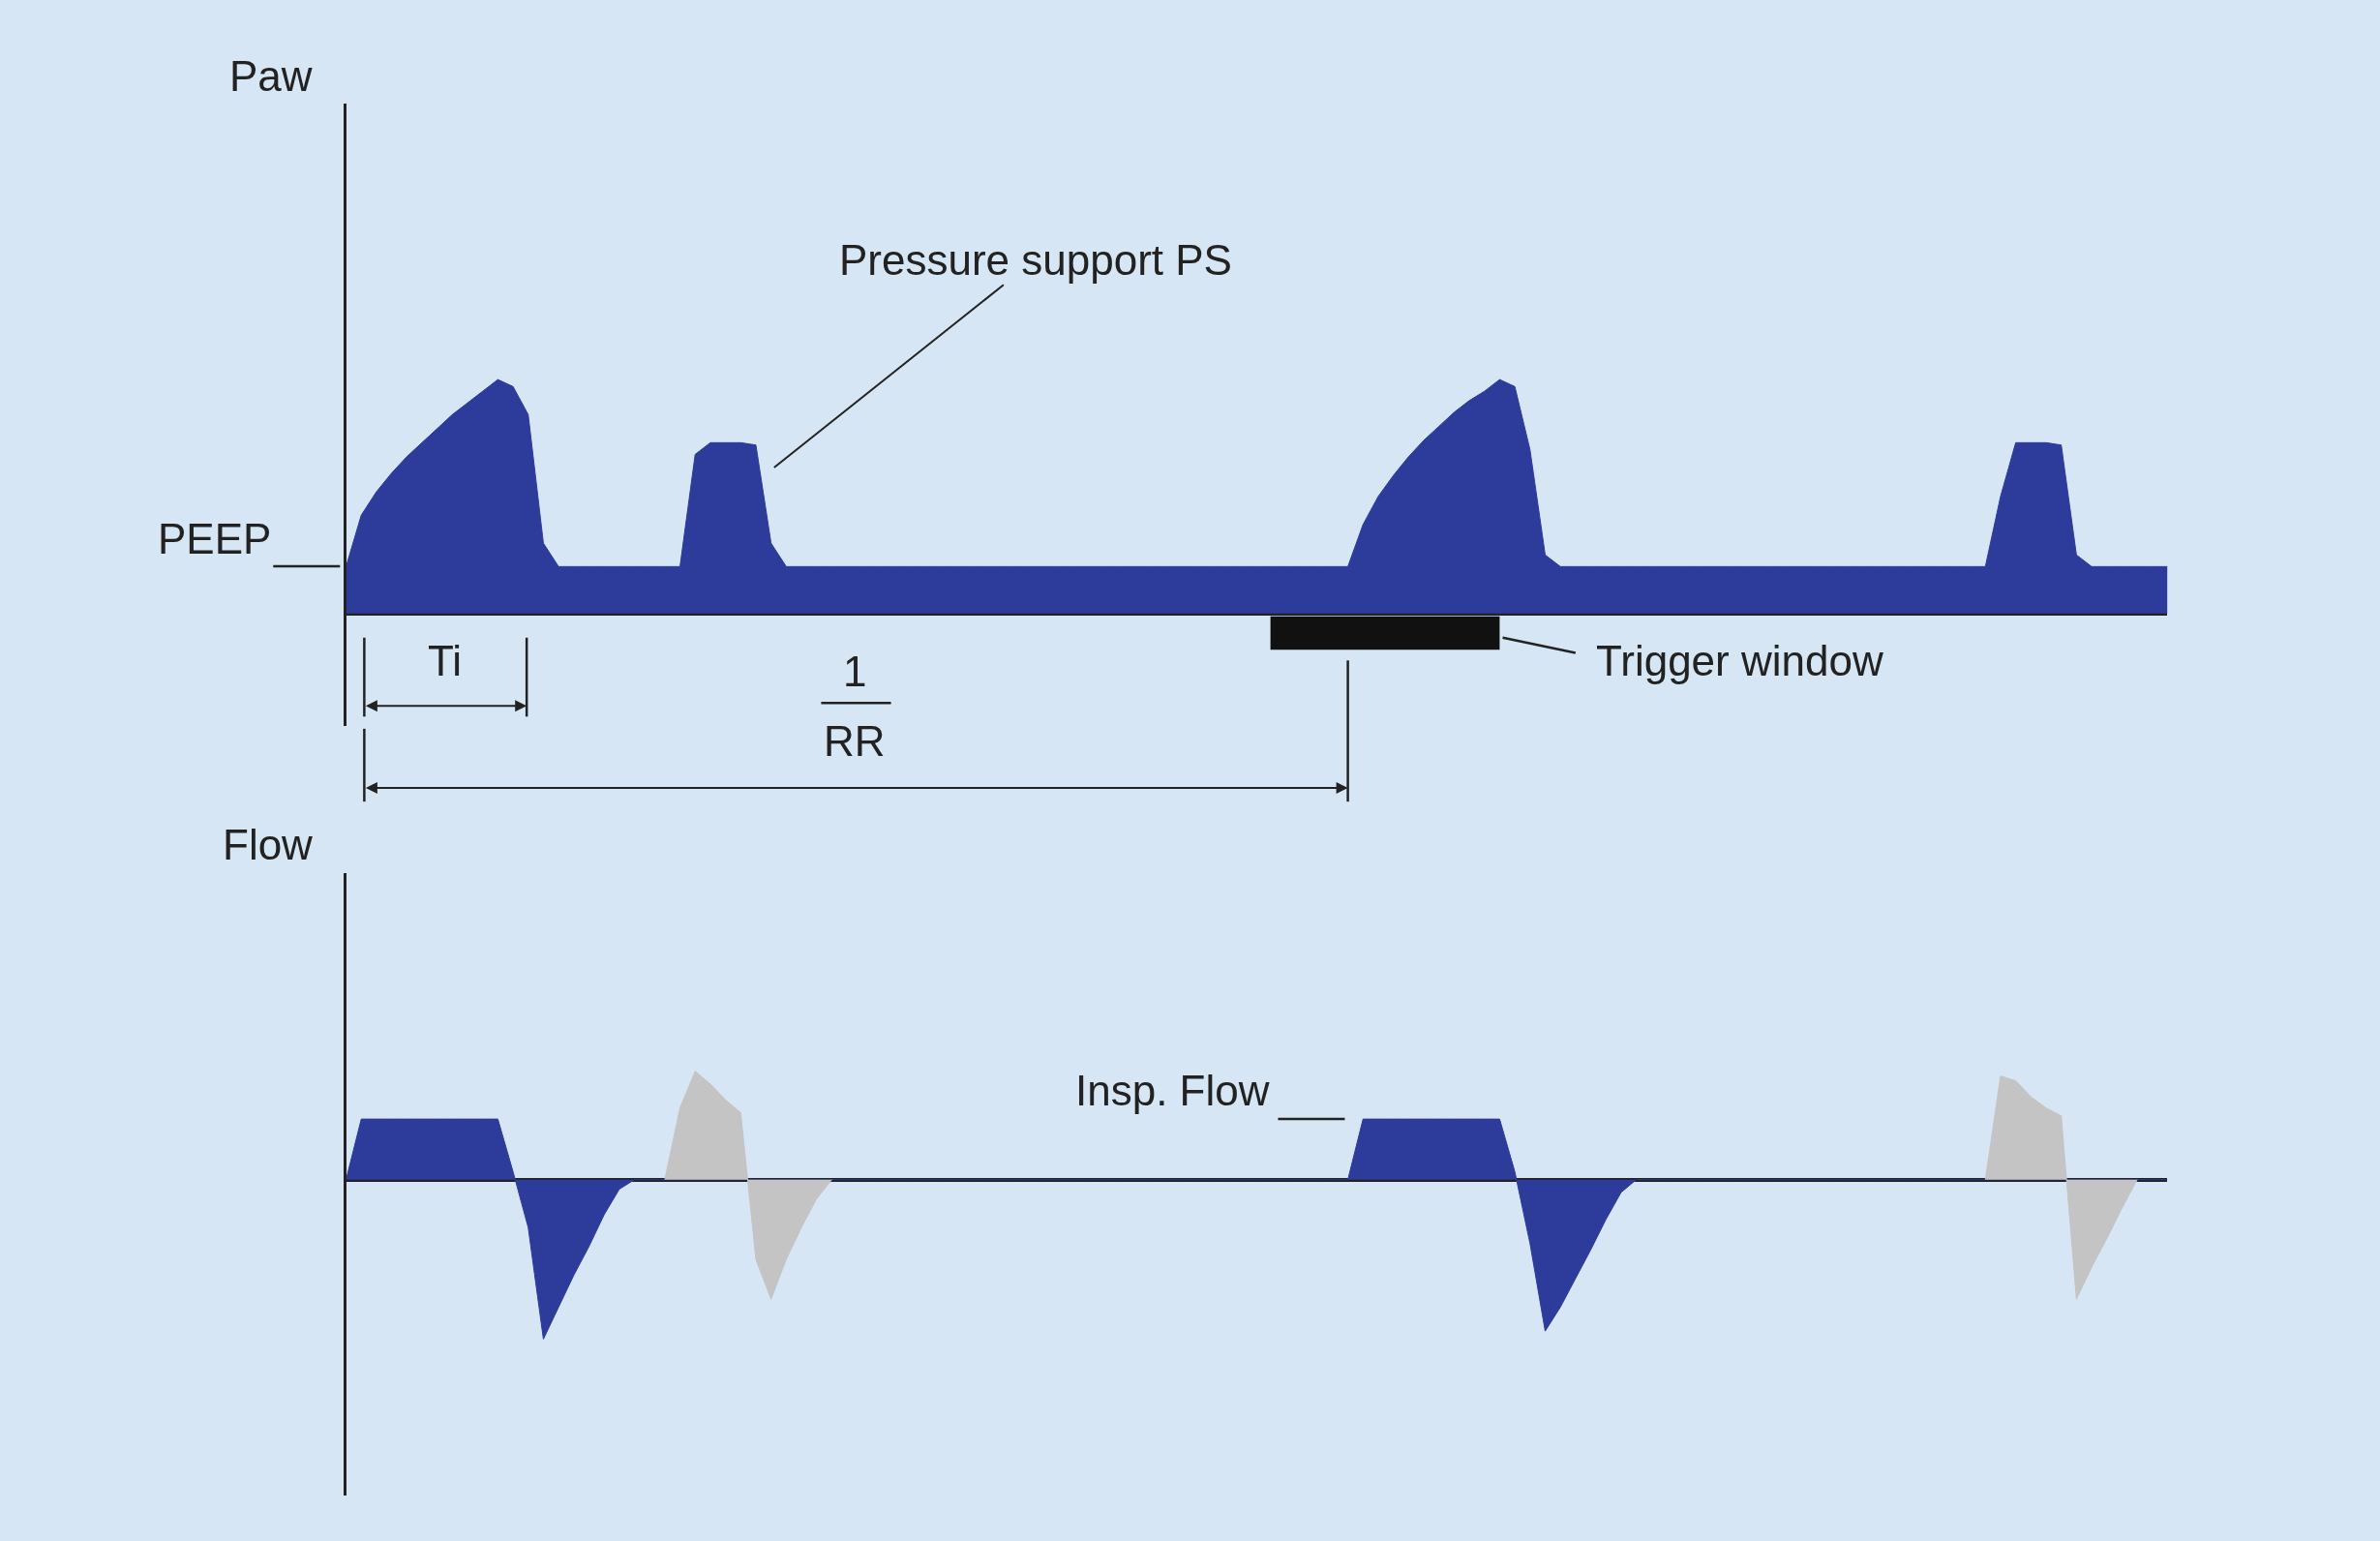  What do you see at coordinates (268, 844) in the screenshot?
I see `y-axis-title: Flow` at bounding box center [268, 844].